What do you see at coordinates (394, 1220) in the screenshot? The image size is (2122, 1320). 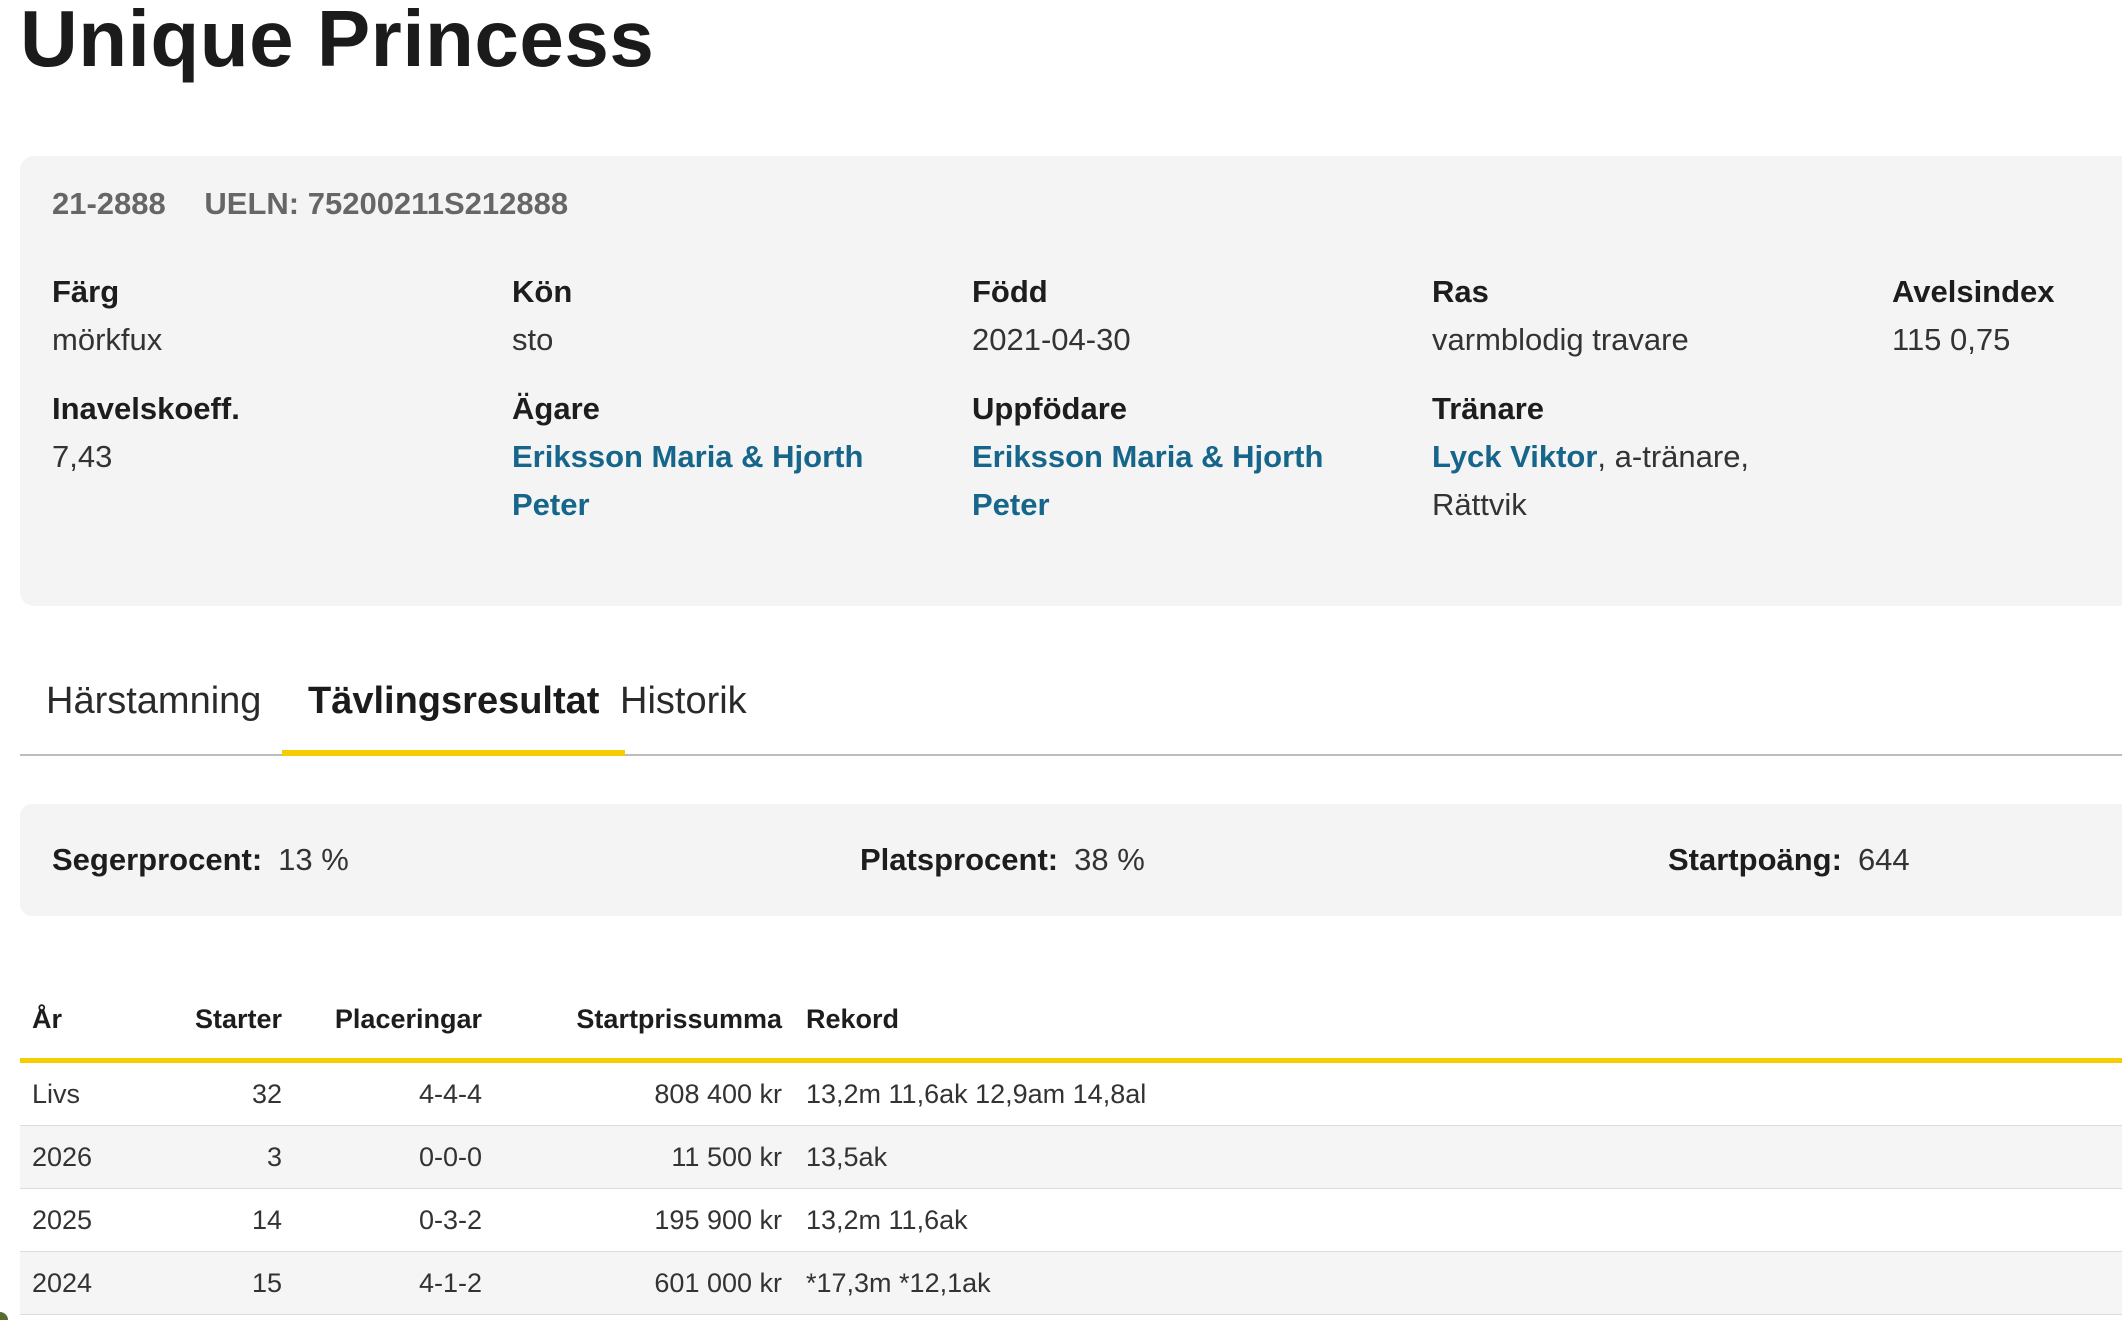 I see `cell-placings: 0-3-2` at bounding box center [394, 1220].